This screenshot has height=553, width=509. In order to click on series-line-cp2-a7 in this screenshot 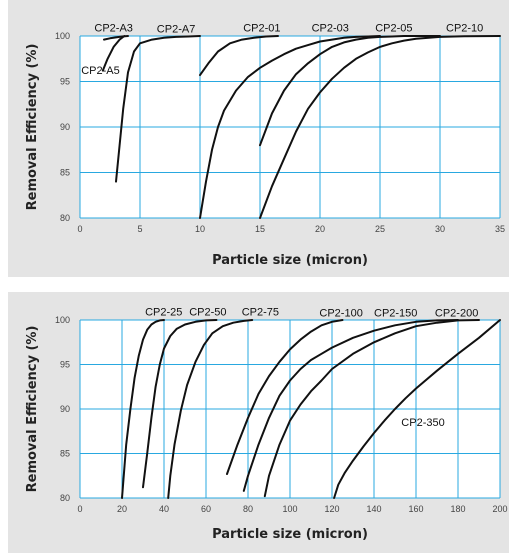, I will do `click(158, 109)`.